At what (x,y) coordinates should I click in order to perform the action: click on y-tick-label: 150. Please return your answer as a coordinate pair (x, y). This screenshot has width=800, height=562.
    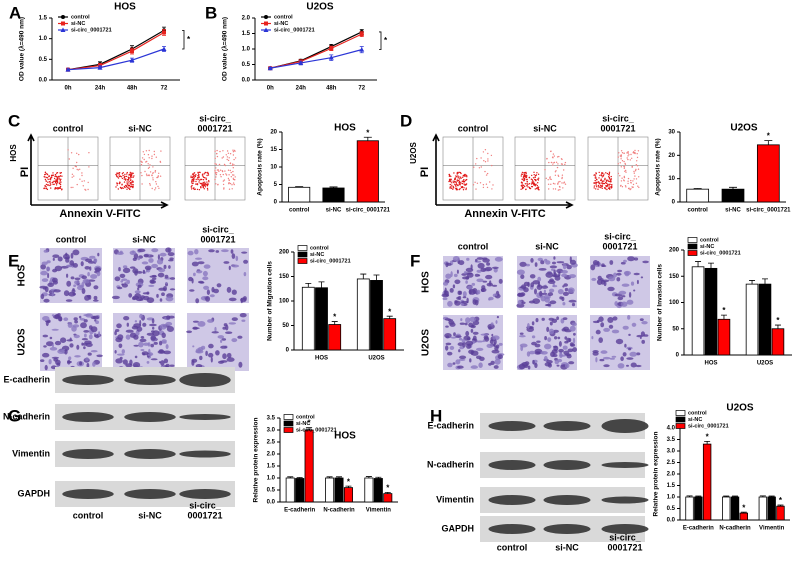
    Looking at the image, I should click on (674, 277).